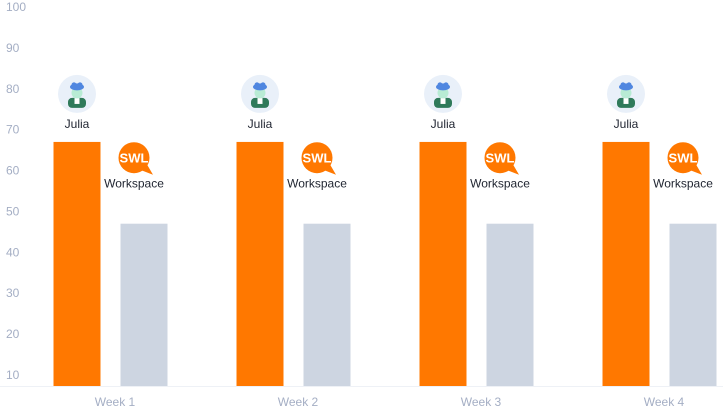 The image size is (723, 410). I want to click on y-tick-label: 60, so click(13, 171).